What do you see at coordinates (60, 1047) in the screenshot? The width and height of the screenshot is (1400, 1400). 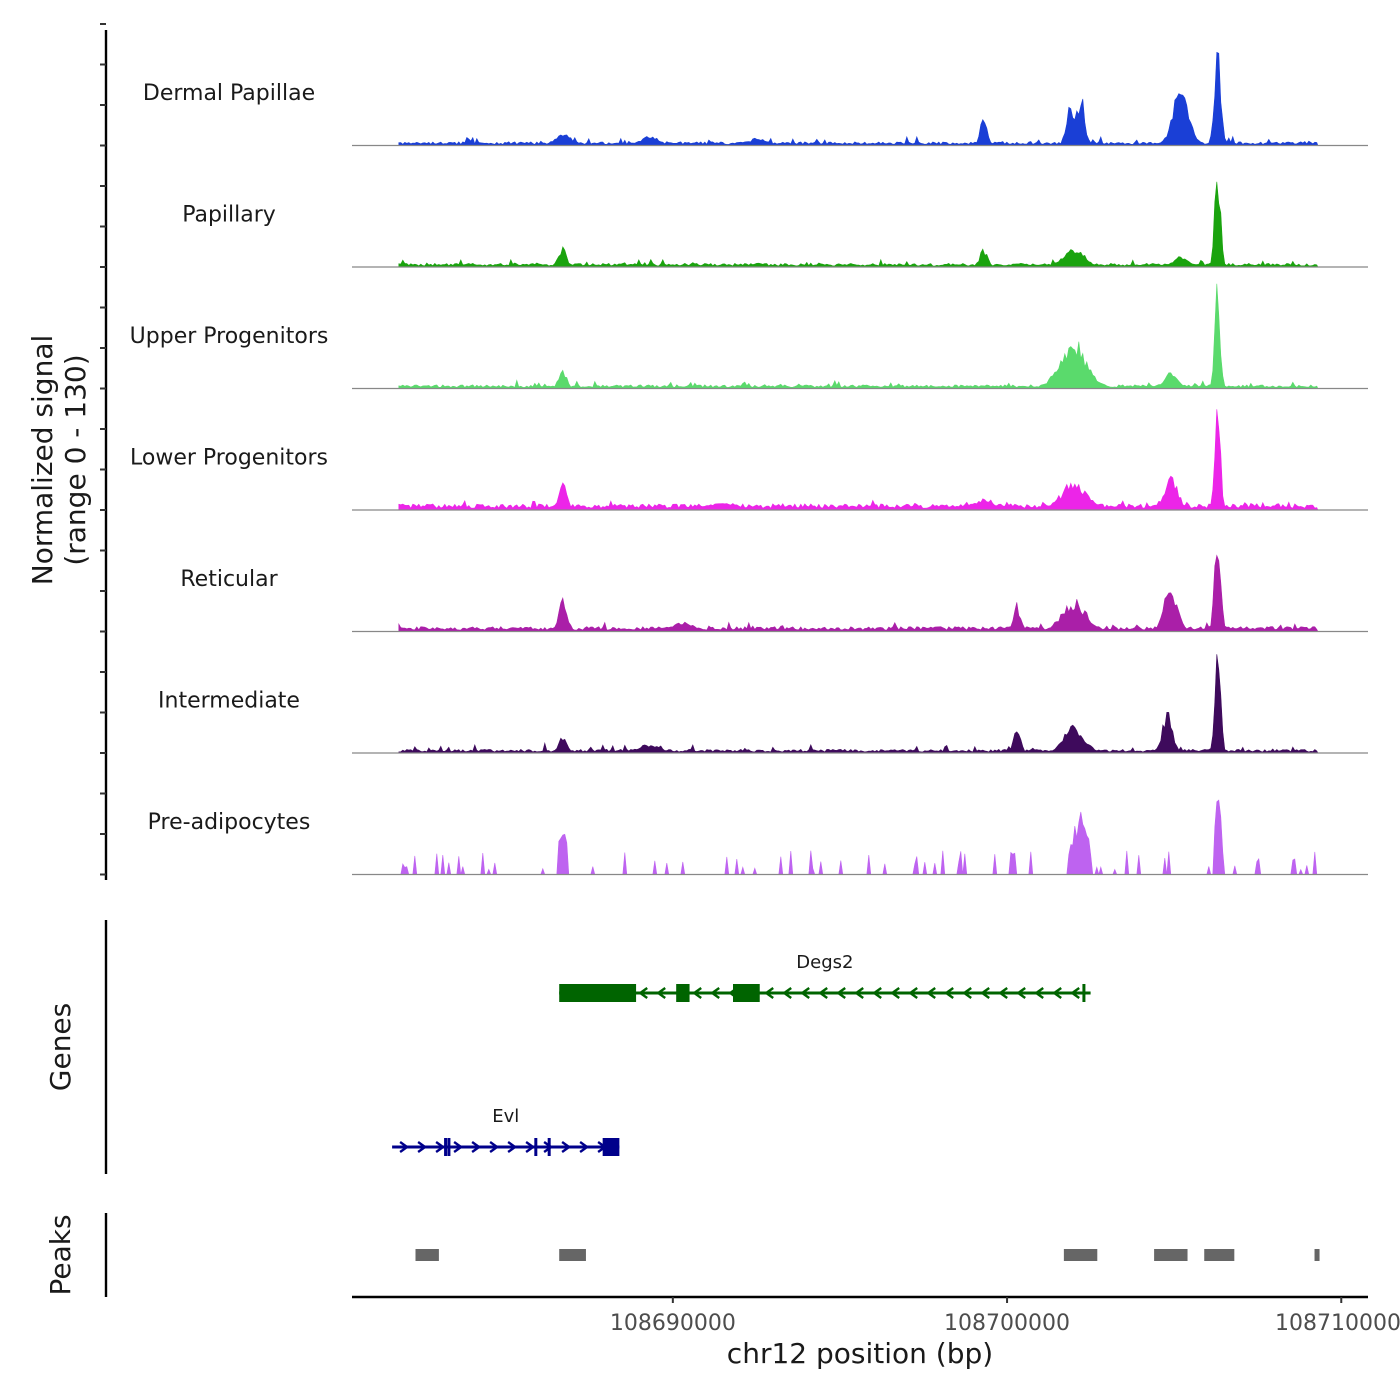 I see `genes-track-label: Genes` at bounding box center [60, 1047].